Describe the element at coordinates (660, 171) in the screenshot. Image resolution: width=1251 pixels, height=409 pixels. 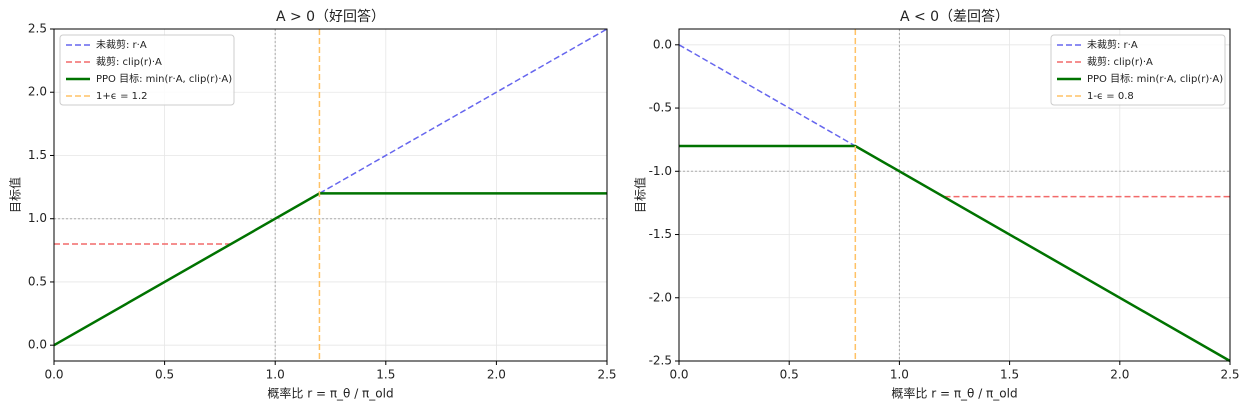
I see `y-tick-label: -1.0` at that location.